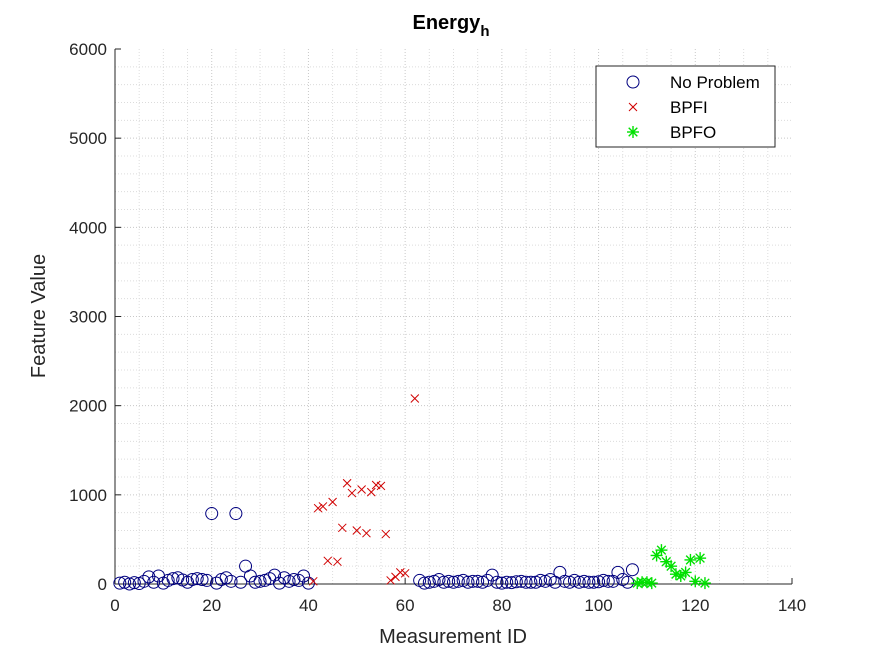  Describe the element at coordinates (88, 227) in the screenshot. I see `y-tick-label: 4000` at that location.